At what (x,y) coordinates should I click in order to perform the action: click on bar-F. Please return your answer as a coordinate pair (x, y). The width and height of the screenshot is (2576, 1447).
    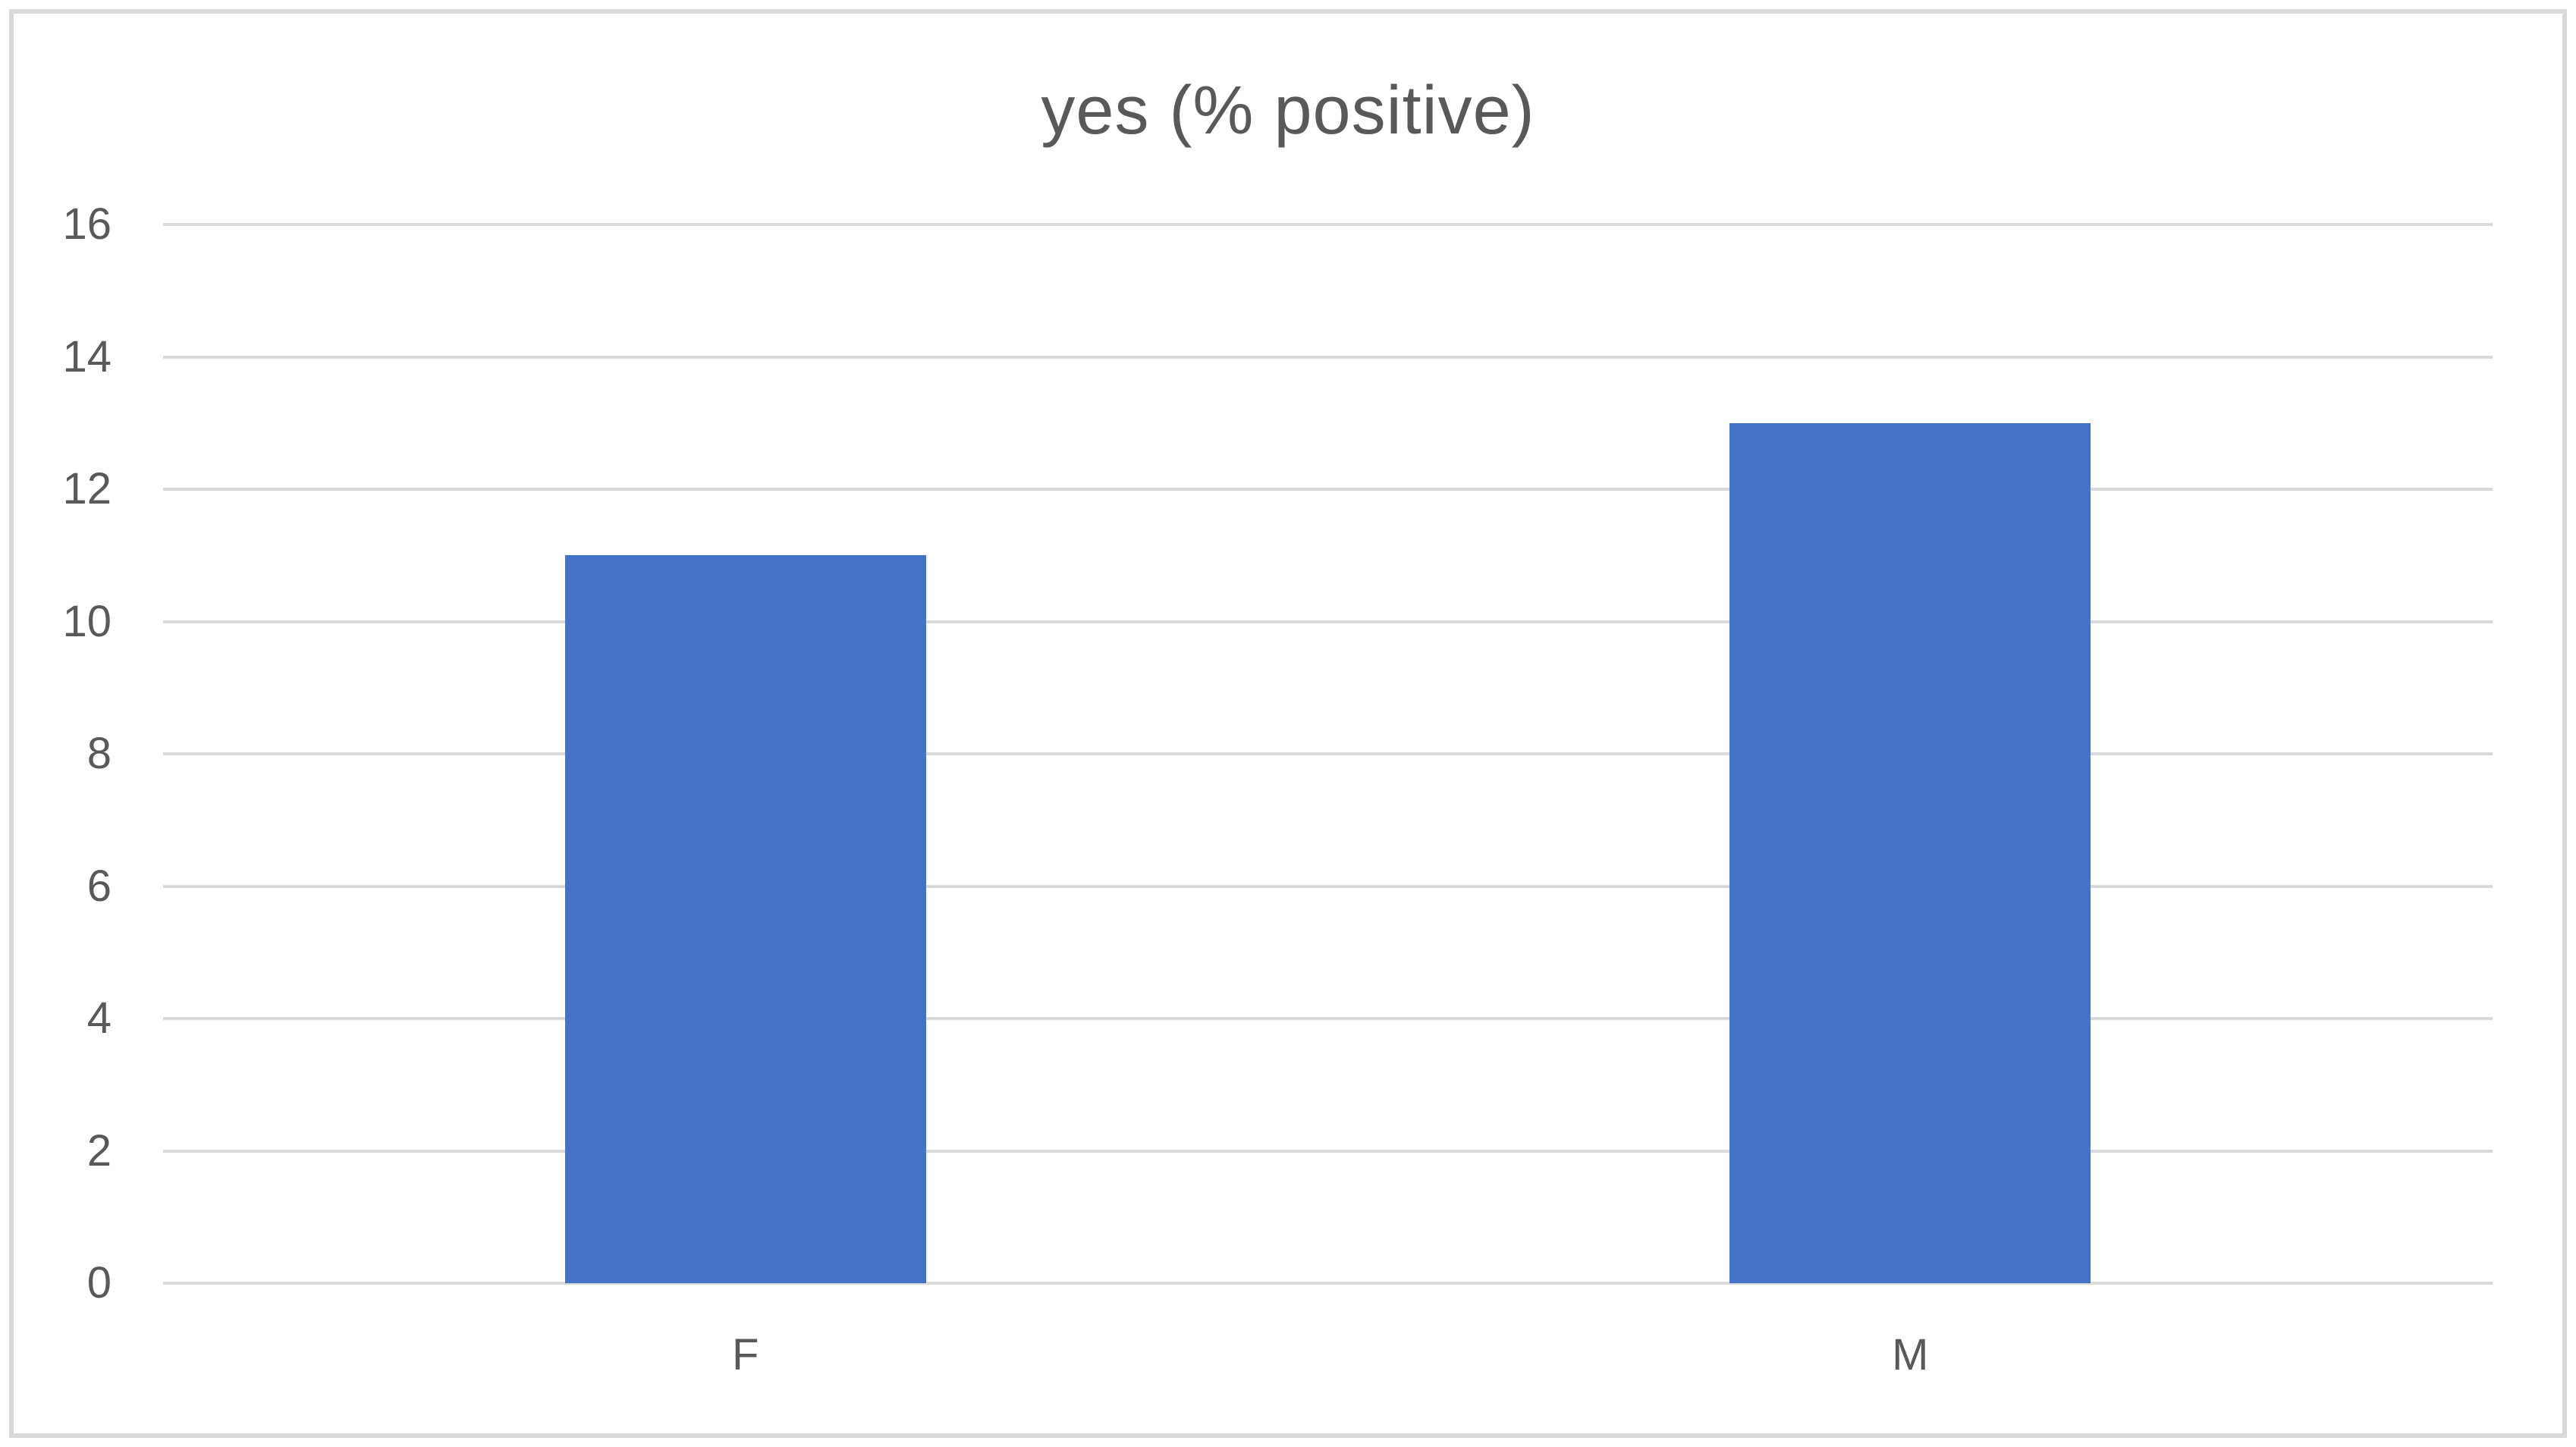
    Looking at the image, I should click on (745, 919).